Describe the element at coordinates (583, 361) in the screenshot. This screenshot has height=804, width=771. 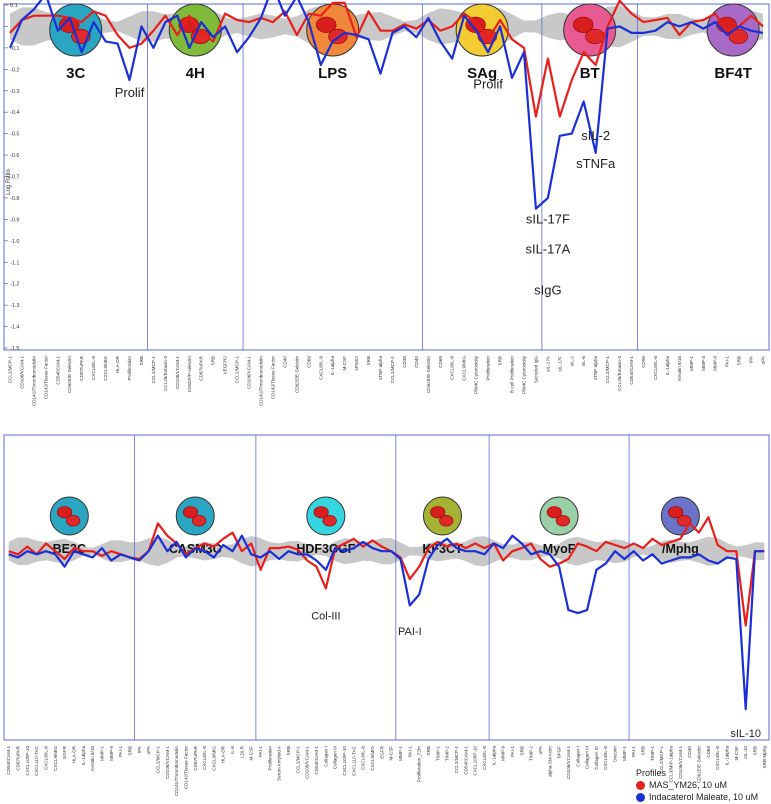
I see `x-tick-label: sIL-6` at that location.